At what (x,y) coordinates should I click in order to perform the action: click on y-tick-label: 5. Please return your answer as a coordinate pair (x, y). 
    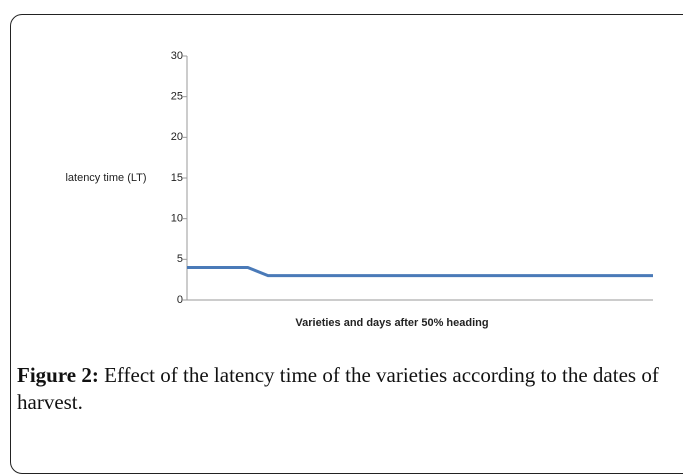
    Looking at the image, I should click on (180, 259).